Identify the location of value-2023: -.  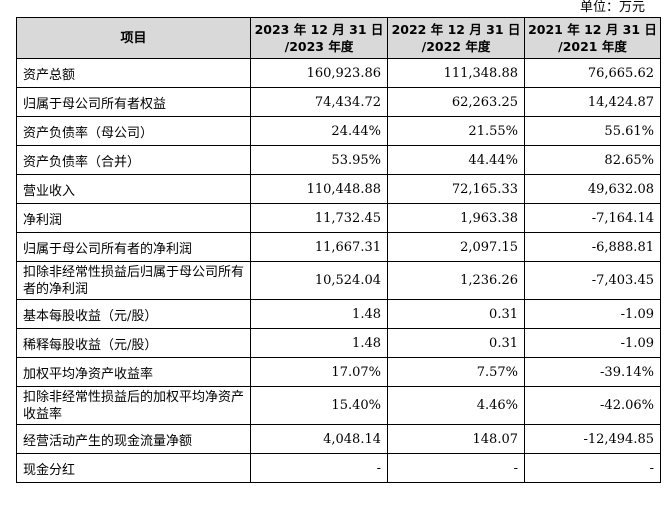
(319, 468).